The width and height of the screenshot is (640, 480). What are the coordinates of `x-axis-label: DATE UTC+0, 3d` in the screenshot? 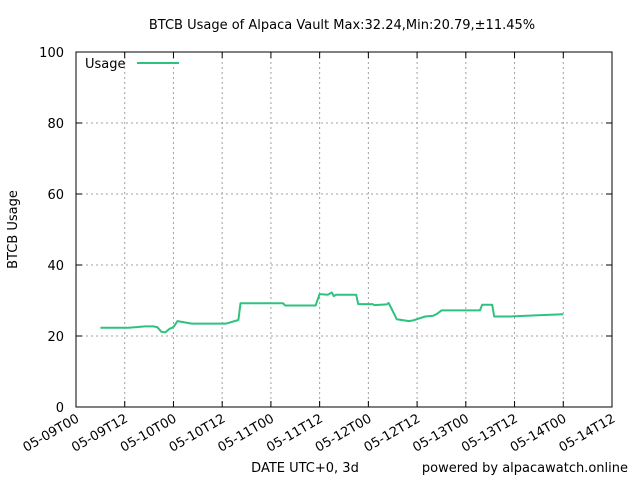 It's located at (305, 468).